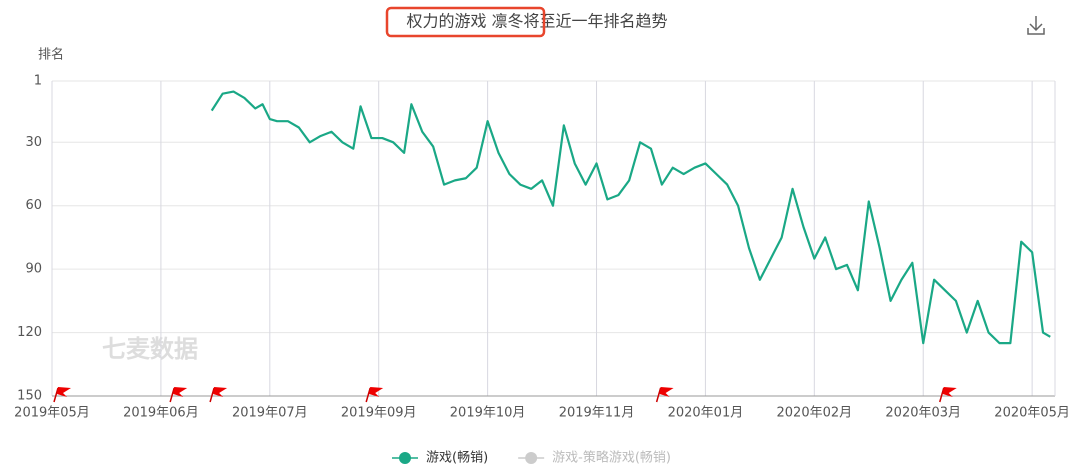 This screenshot has height=474, width=1080. Describe the element at coordinates (38, 81) in the screenshot. I see `y-tick-label: 1` at that location.